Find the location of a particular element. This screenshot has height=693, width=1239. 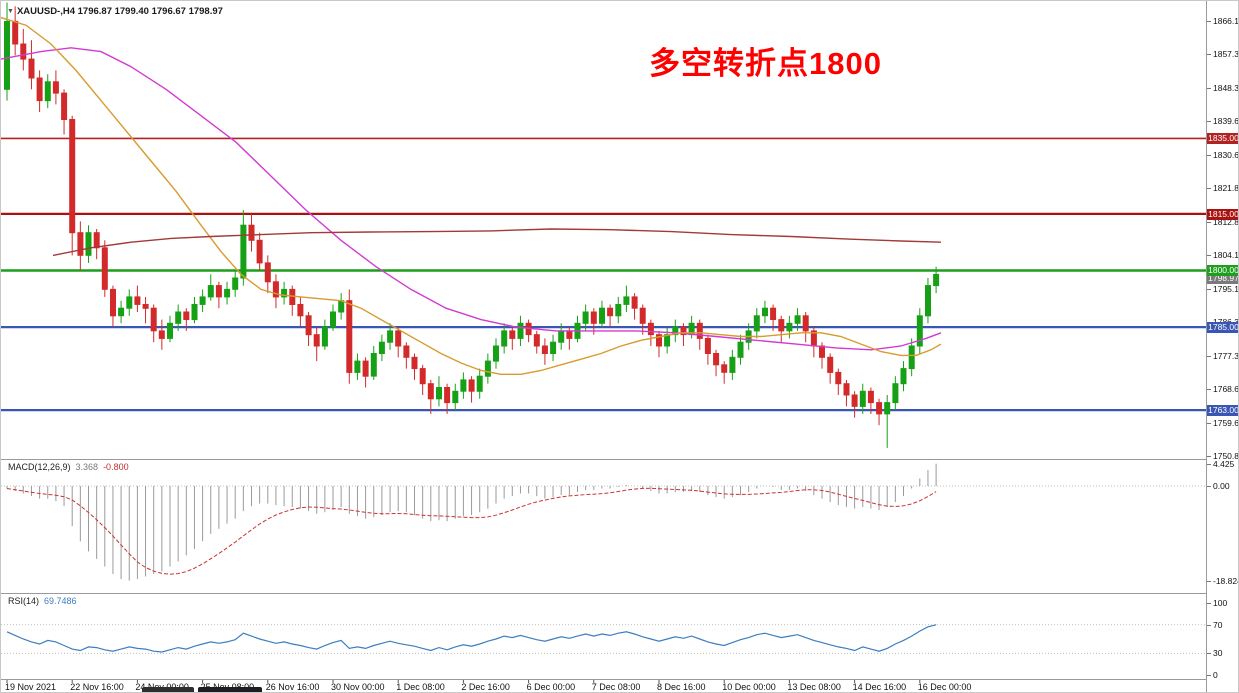

macd-signal-line is located at coordinates (471, 531).